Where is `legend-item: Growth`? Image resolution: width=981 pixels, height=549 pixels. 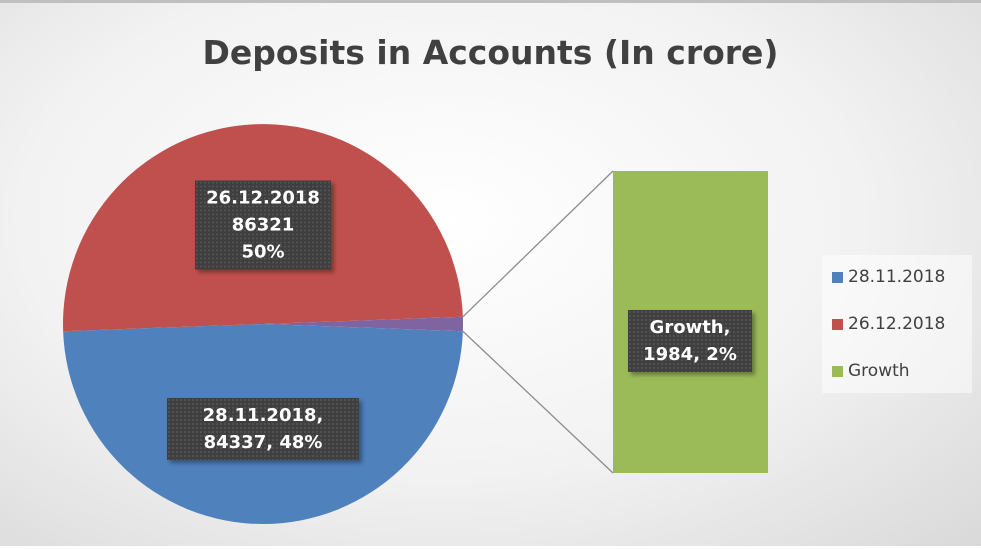
legend-item: Growth is located at coordinates (871, 371).